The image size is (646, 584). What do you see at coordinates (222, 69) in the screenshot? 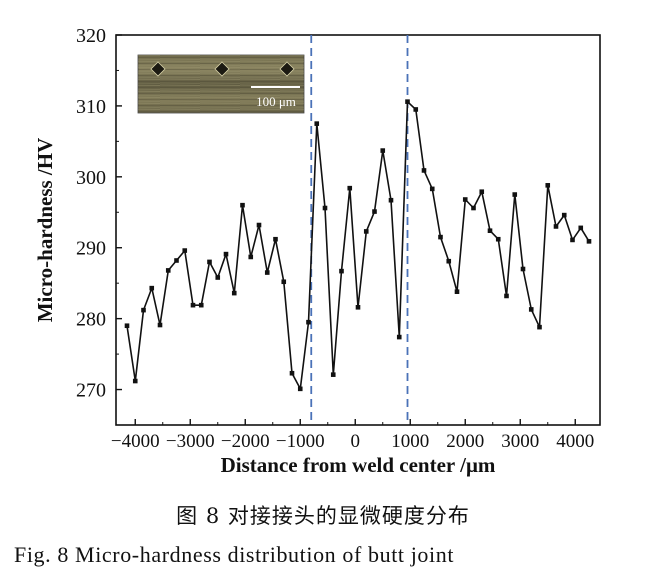
I see `indent-marks` at bounding box center [222, 69].